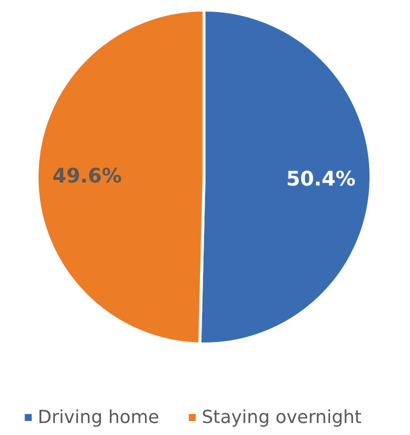 The width and height of the screenshot is (410, 435). I want to click on legend-label: Driving home, so click(99, 417).